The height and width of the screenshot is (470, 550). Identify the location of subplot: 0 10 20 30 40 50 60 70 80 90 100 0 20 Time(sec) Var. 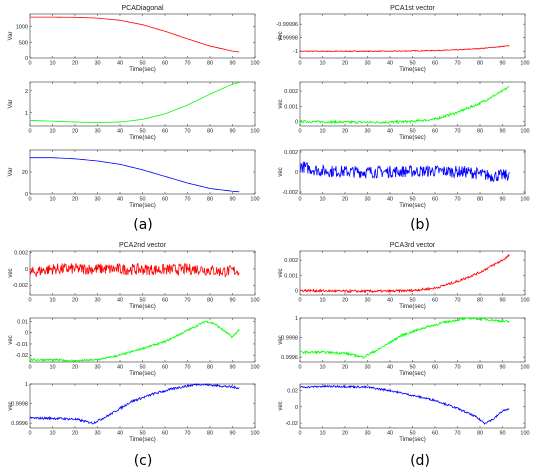
(134, 179).